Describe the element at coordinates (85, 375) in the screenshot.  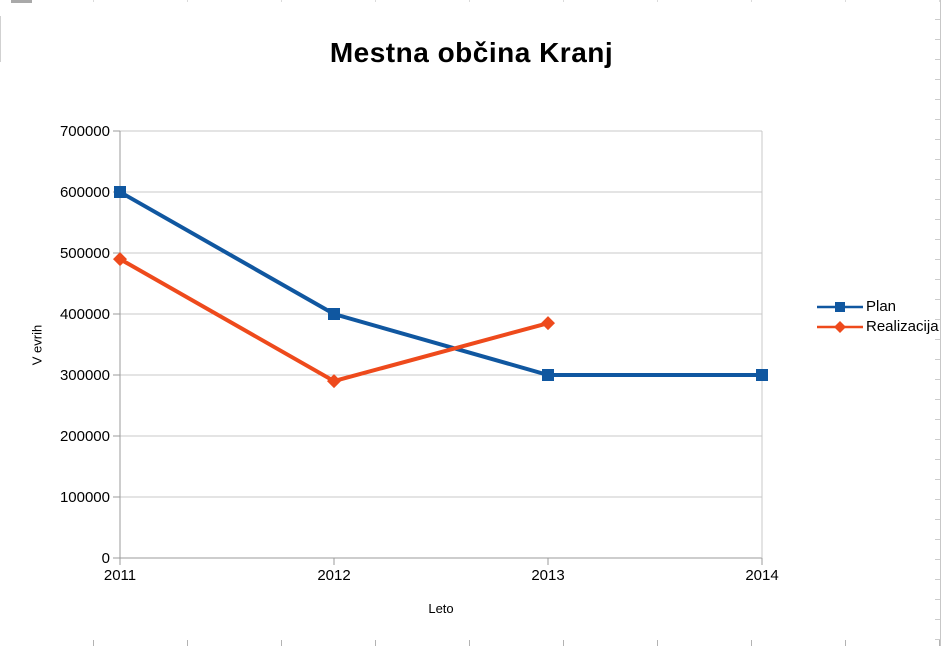
I see `y-tick-label: 300000` at that location.